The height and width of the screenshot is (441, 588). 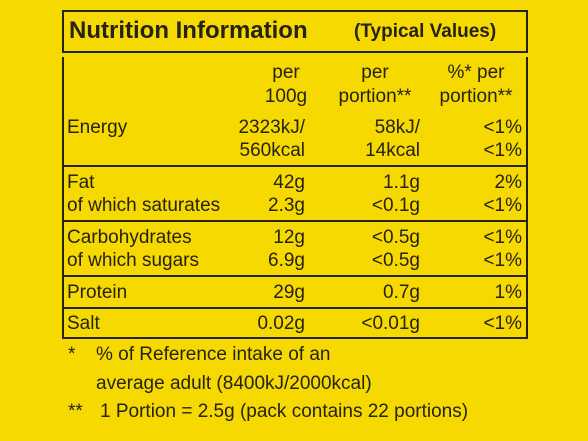 I want to click on row-label: of which sugars, so click(x=133, y=260).